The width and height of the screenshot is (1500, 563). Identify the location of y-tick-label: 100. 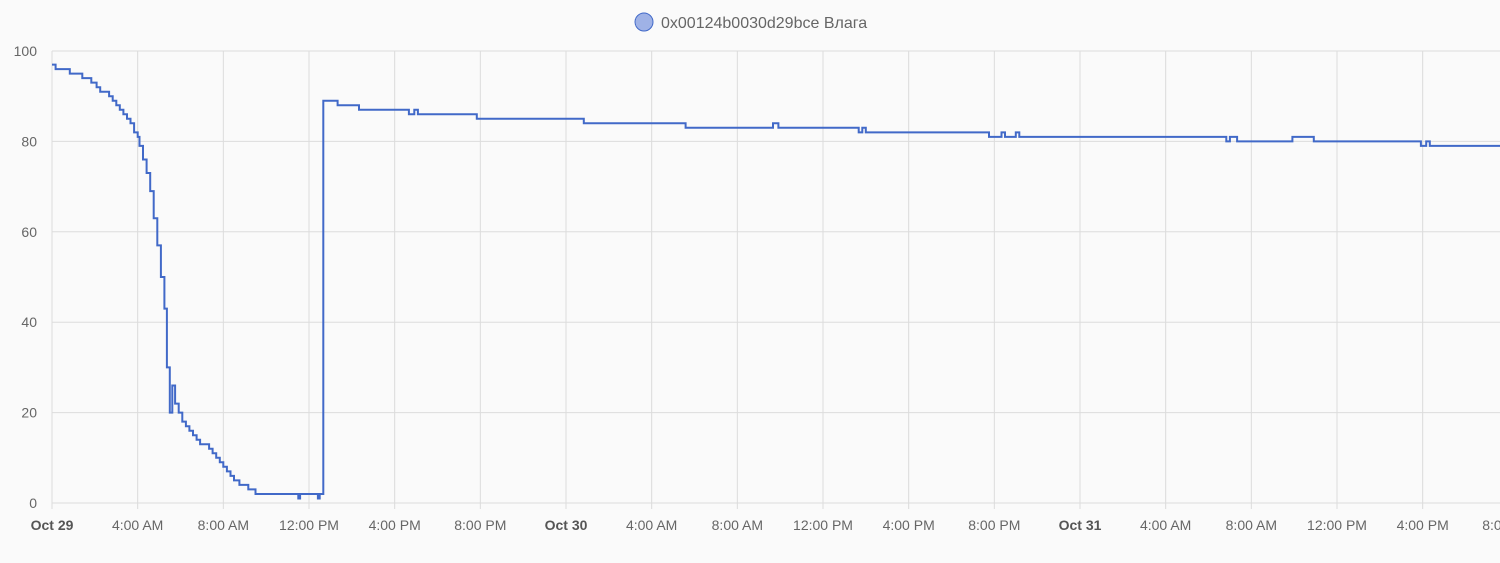
(26, 51).